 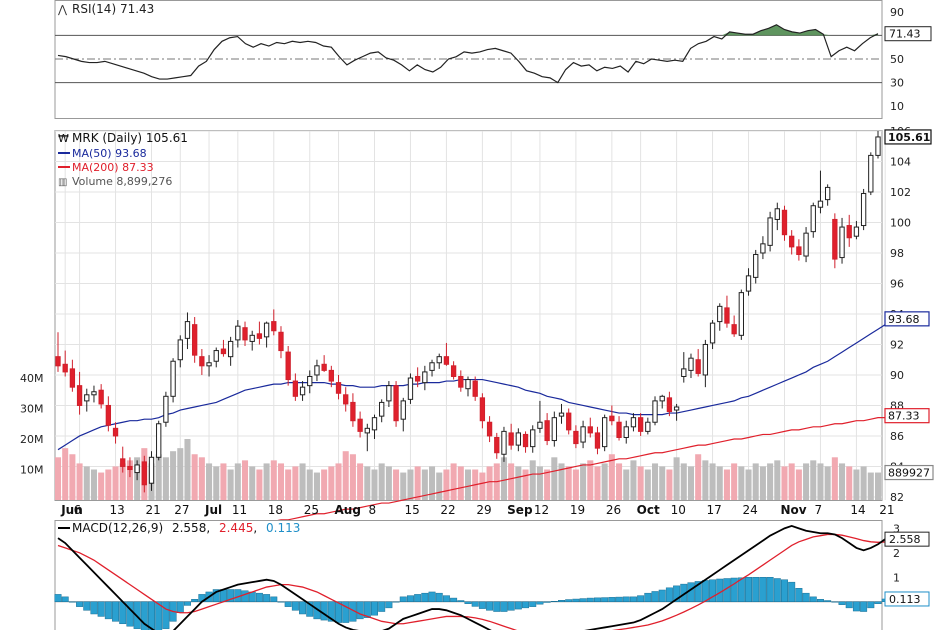 What do you see at coordinates (904, 319) in the screenshot?
I see `ma50-value-tag: 93.68` at bounding box center [904, 319].